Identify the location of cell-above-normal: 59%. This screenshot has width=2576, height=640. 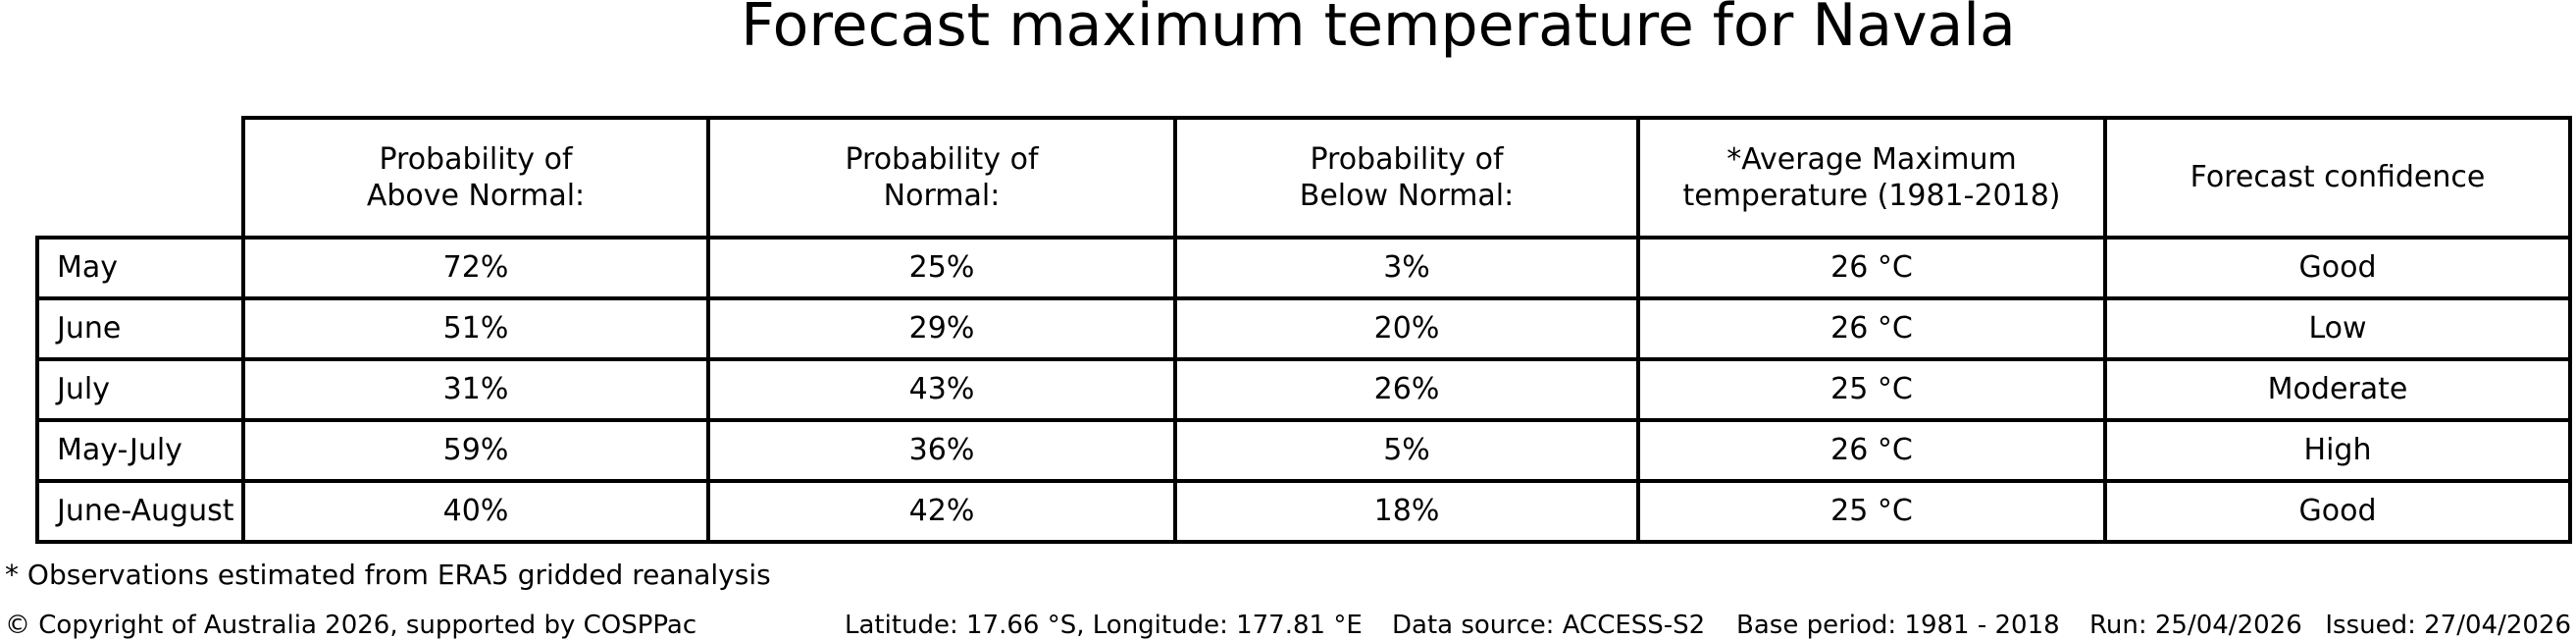
(475, 451).